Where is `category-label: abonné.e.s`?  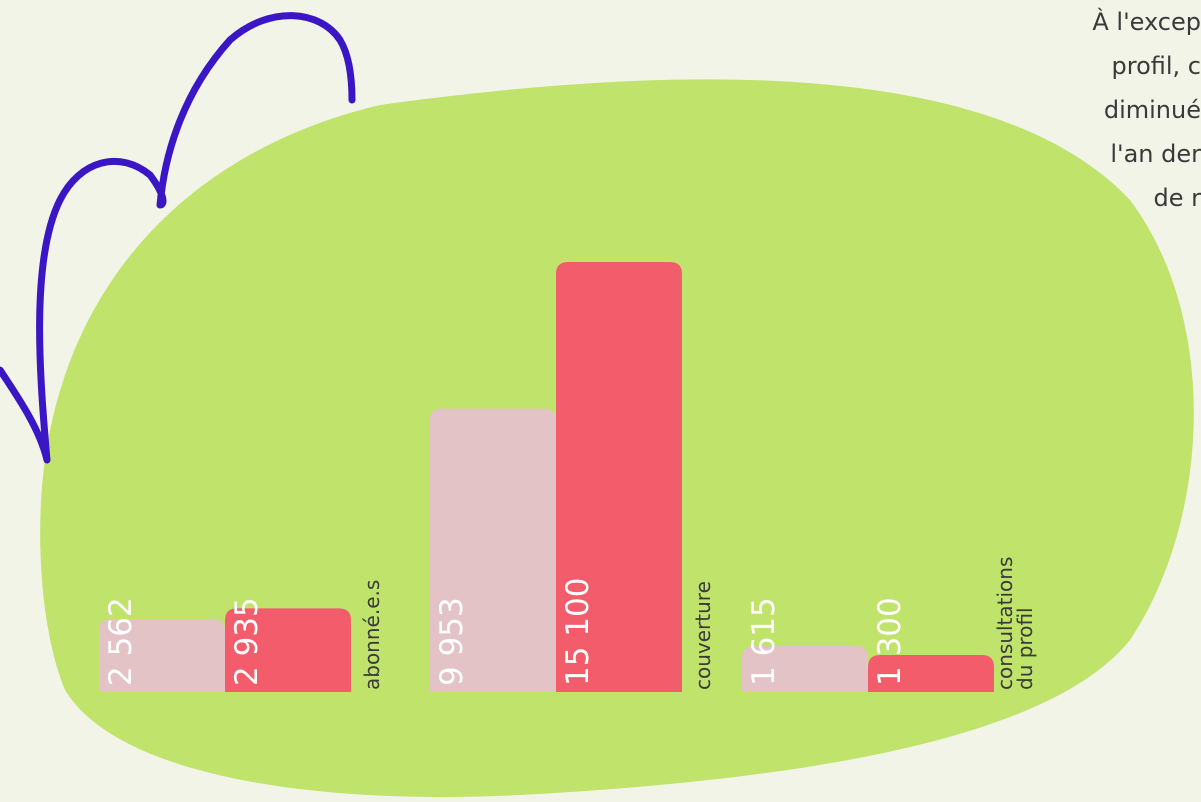
category-label: abonné.e.s is located at coordinates (372, 635).